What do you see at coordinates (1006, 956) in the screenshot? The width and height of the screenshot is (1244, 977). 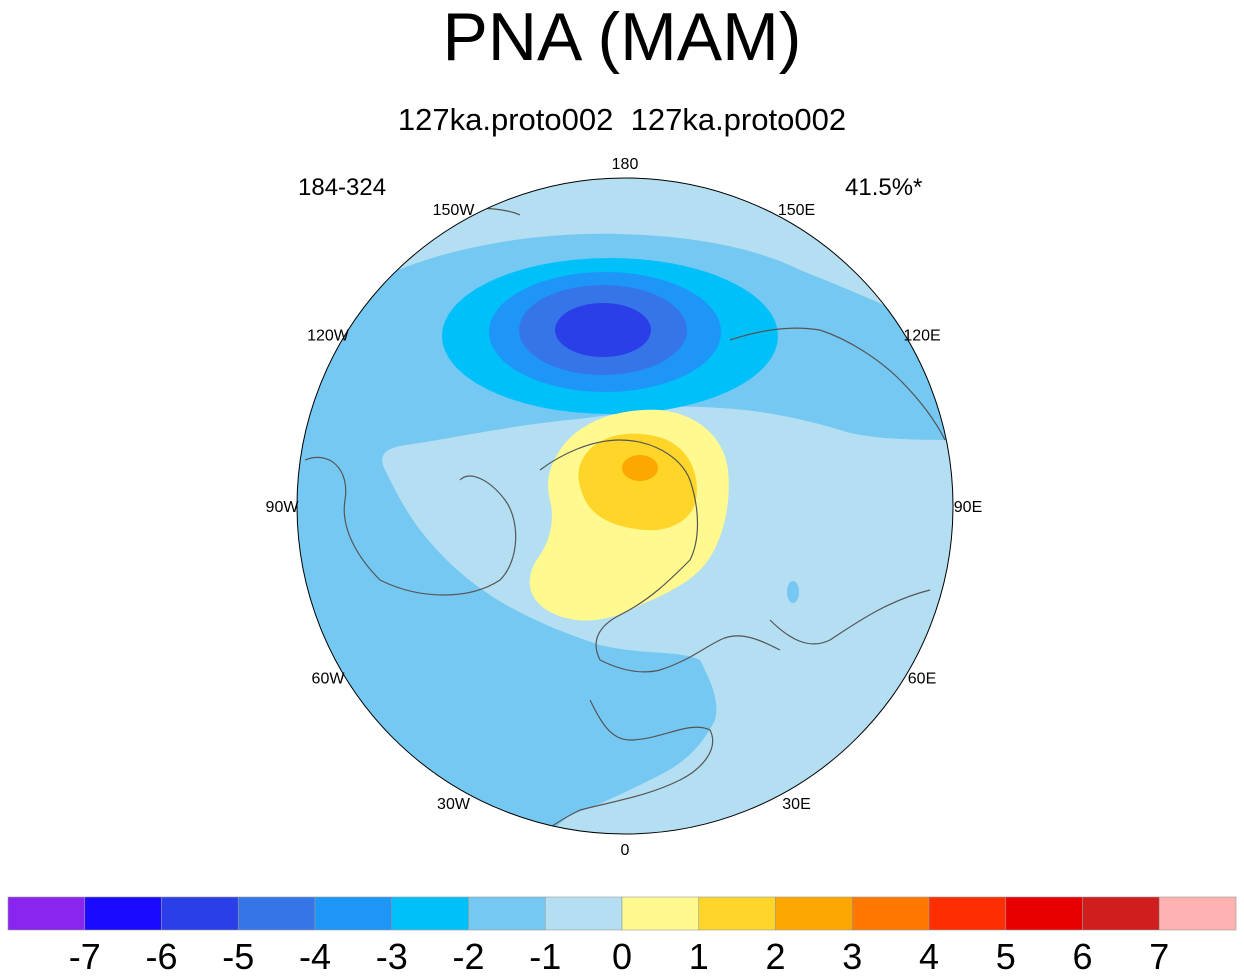 I see `colorbar-tick-label: 5` at bounding box center [1006, 956].